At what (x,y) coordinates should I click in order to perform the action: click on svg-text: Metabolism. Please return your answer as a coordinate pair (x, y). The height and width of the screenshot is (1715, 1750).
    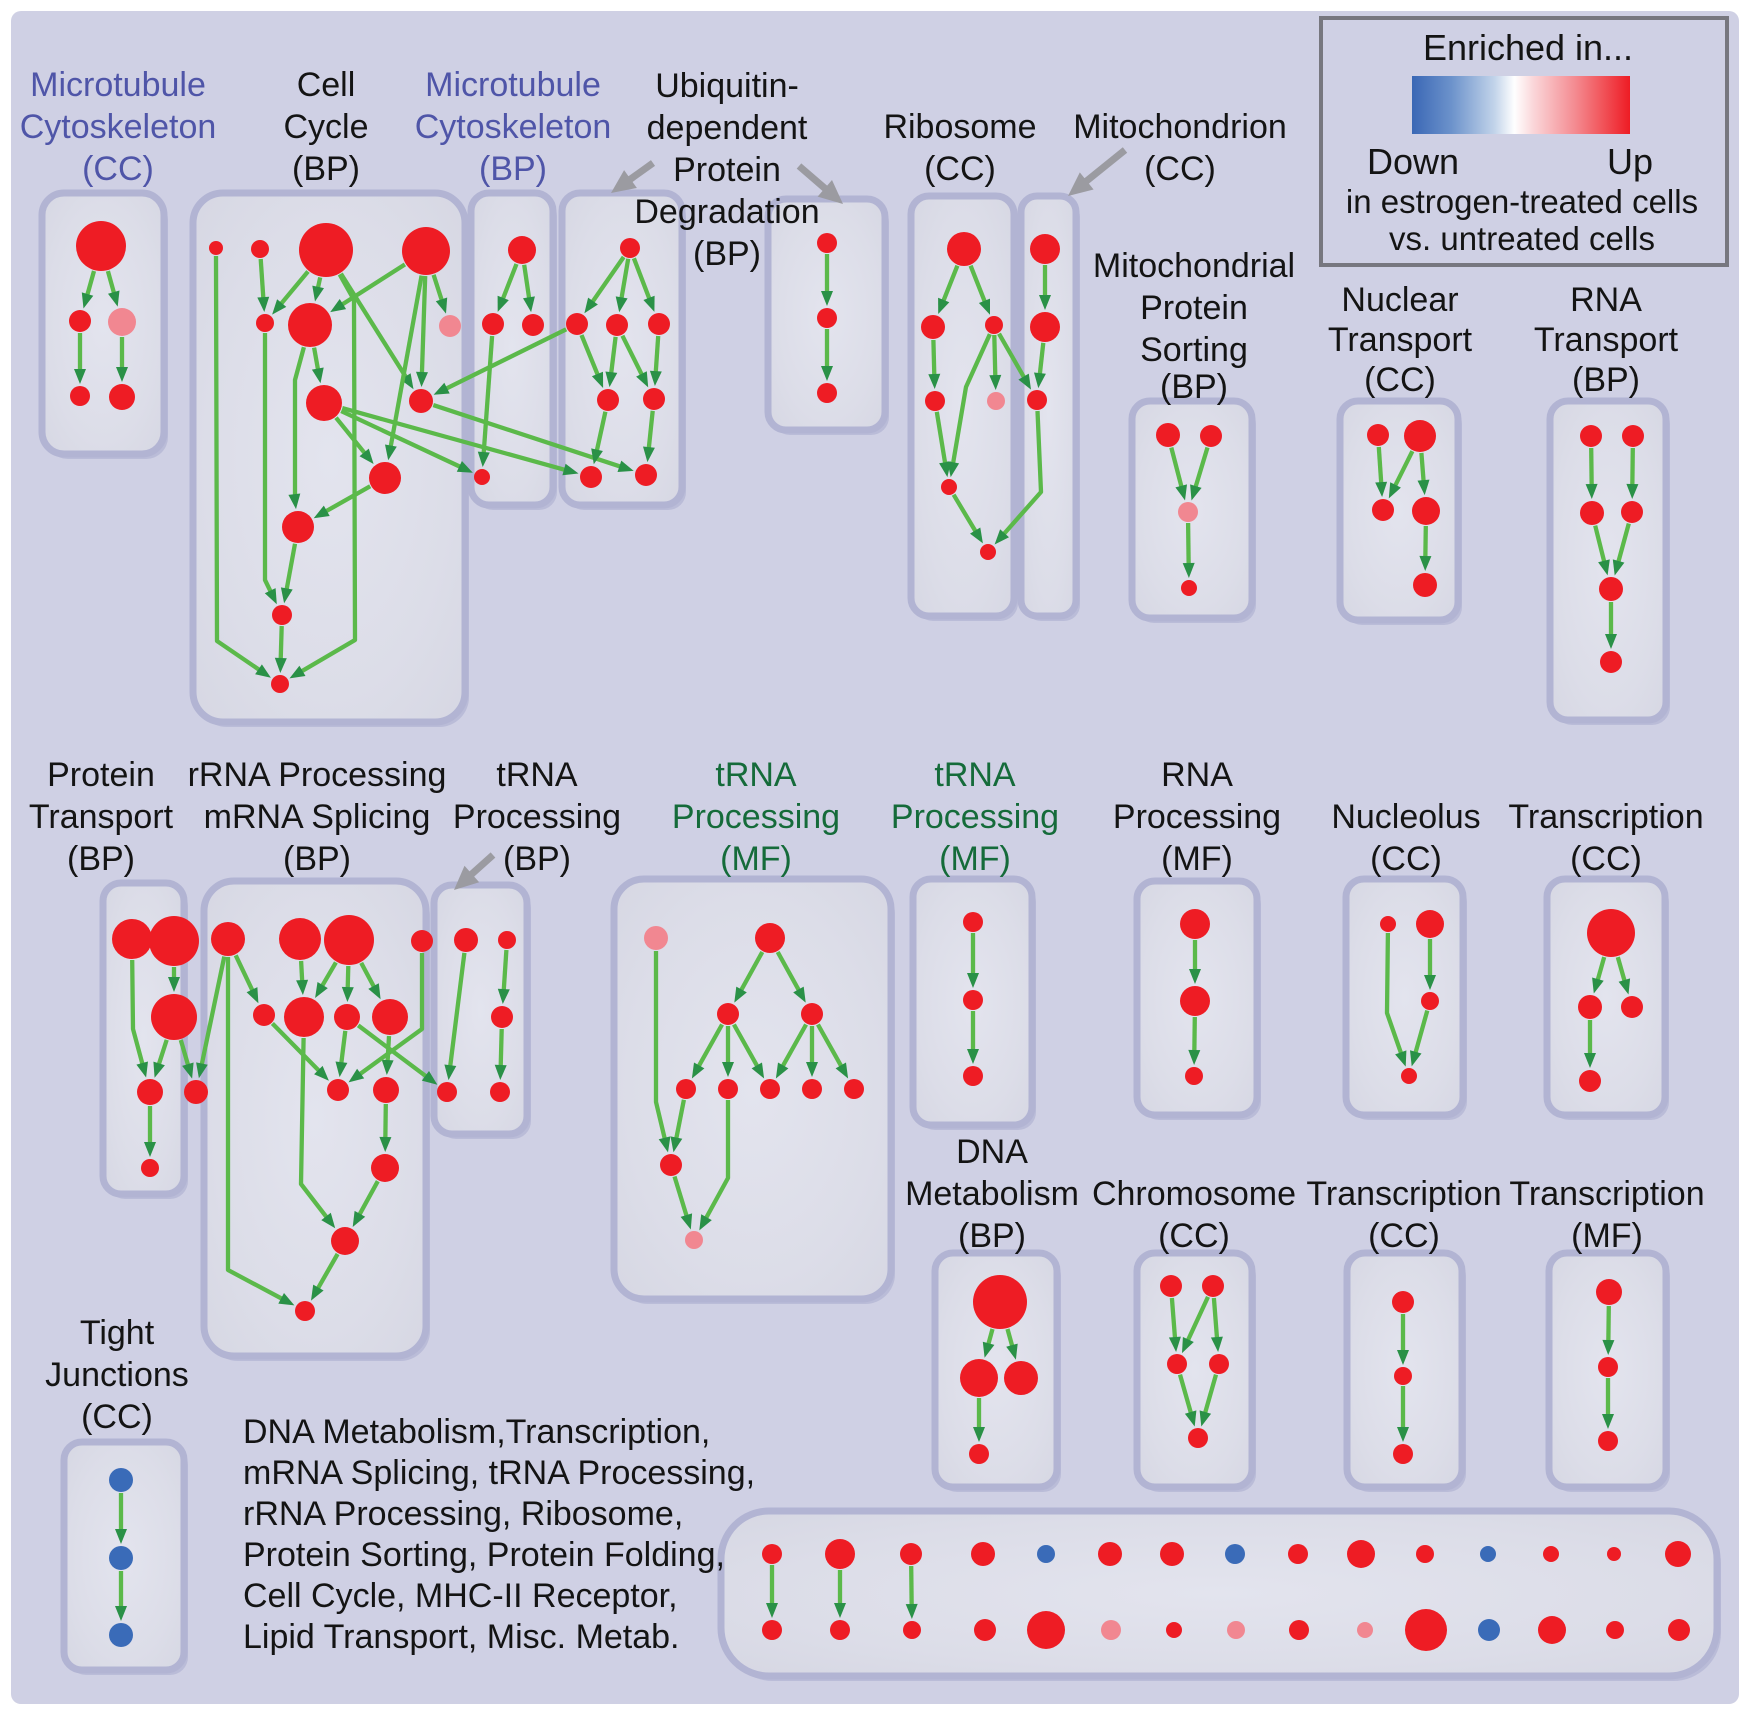
    Looking at the image, I should click on (992, 1194).